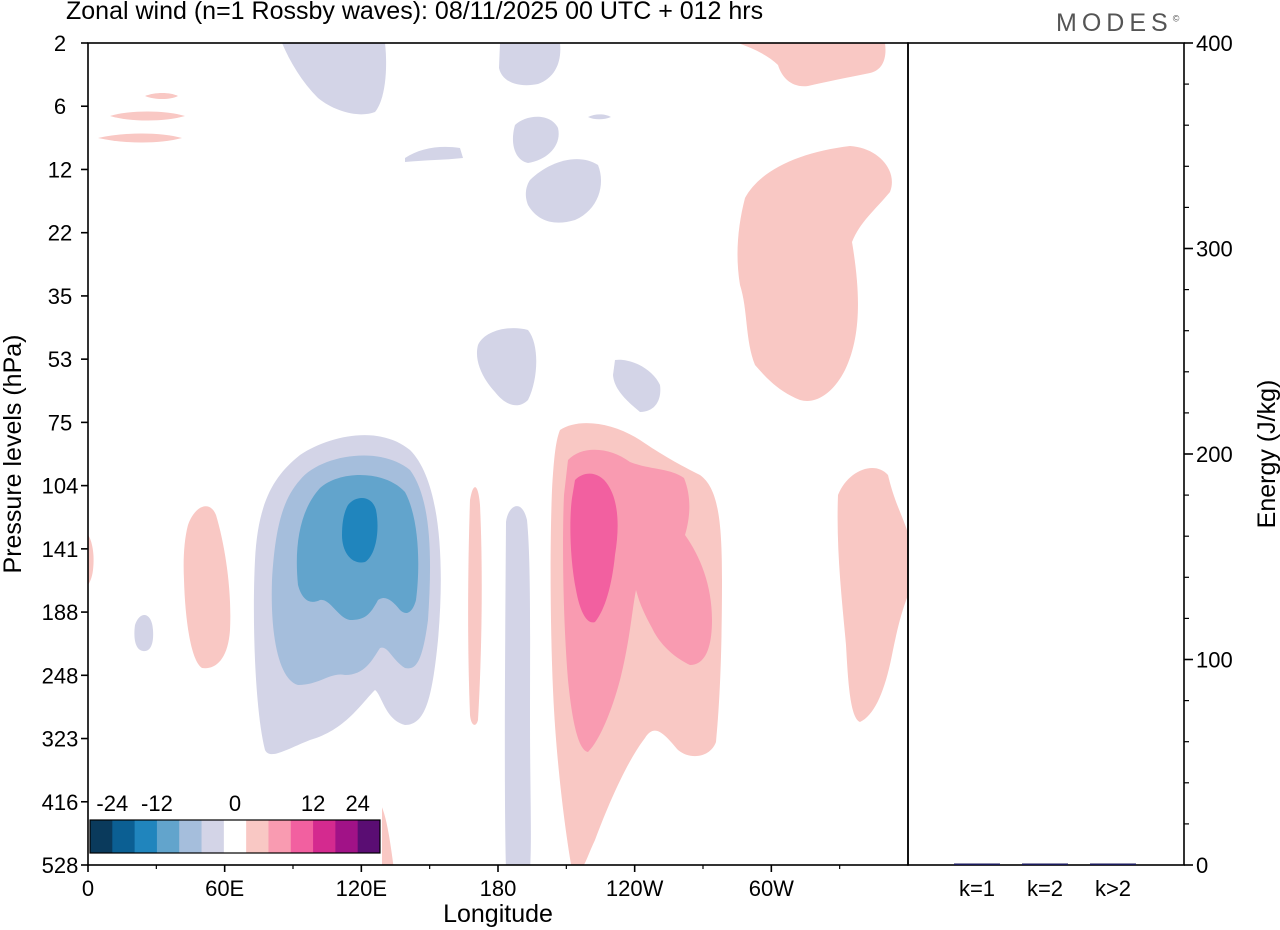  What do you see at coordinates (157, 803) in the screenshot?
I see `colorbar-label: -12` at bounding box center [157, 803].